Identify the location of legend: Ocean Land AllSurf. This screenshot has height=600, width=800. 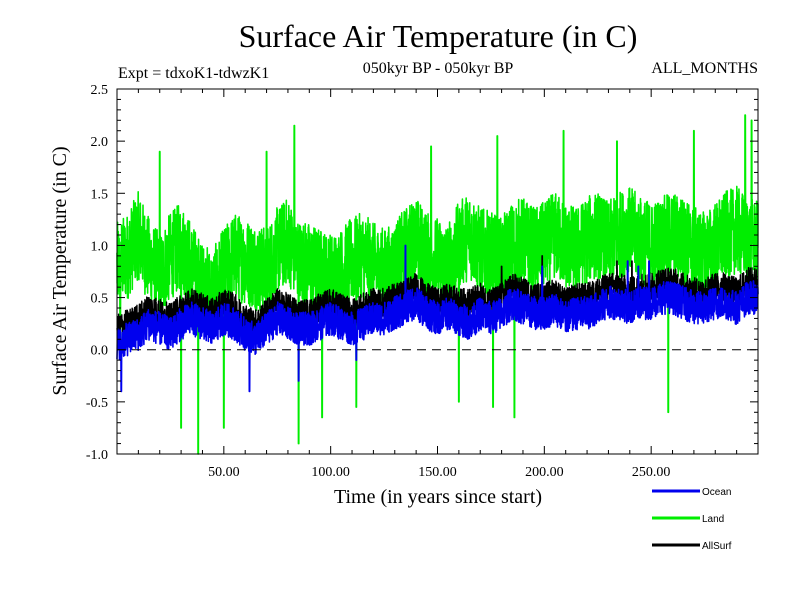
(692, 519).